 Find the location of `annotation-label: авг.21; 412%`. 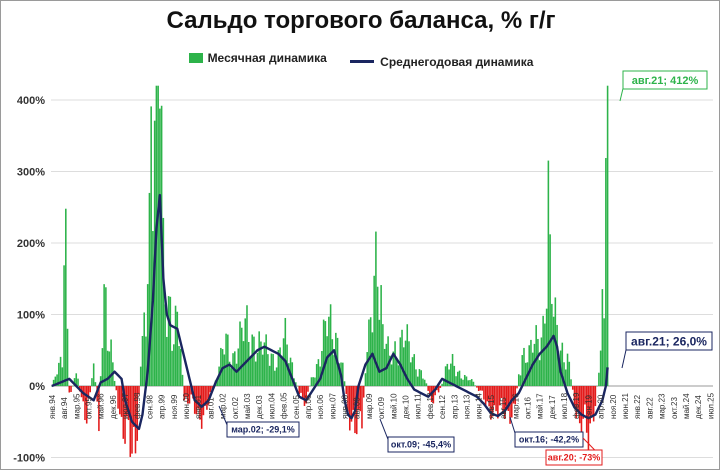

annotation-label: авг.21; 412% is located at coordinates (665, 81).